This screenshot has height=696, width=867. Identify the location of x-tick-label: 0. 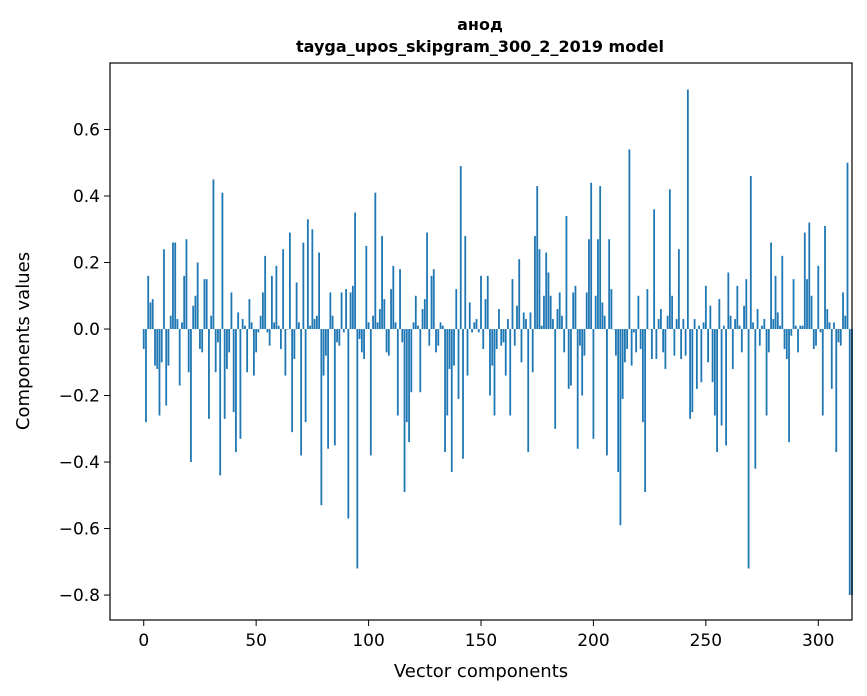
(143, 641).